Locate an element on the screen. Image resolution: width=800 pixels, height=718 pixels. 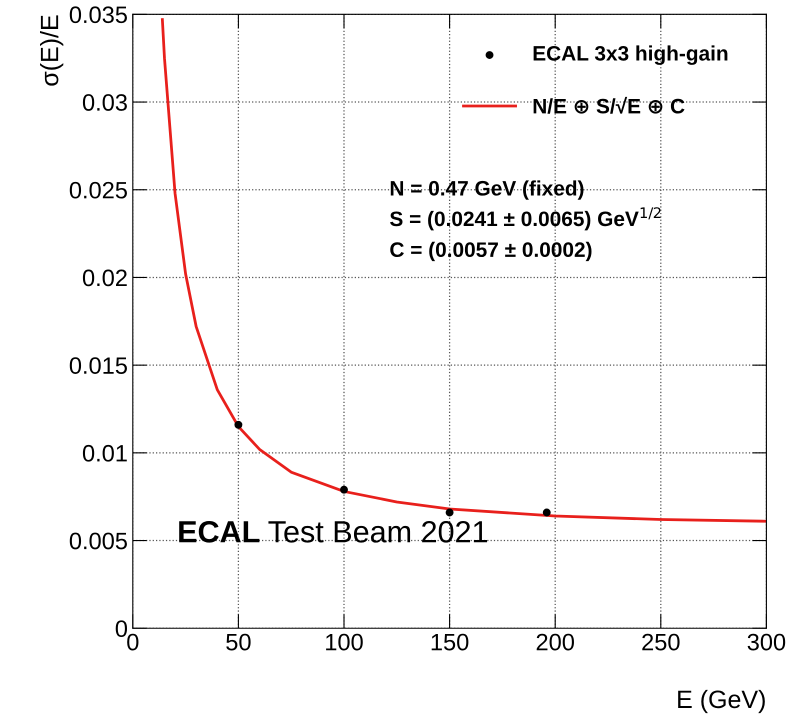
y-tick-label: 0 is located at coordinates (122, 629).